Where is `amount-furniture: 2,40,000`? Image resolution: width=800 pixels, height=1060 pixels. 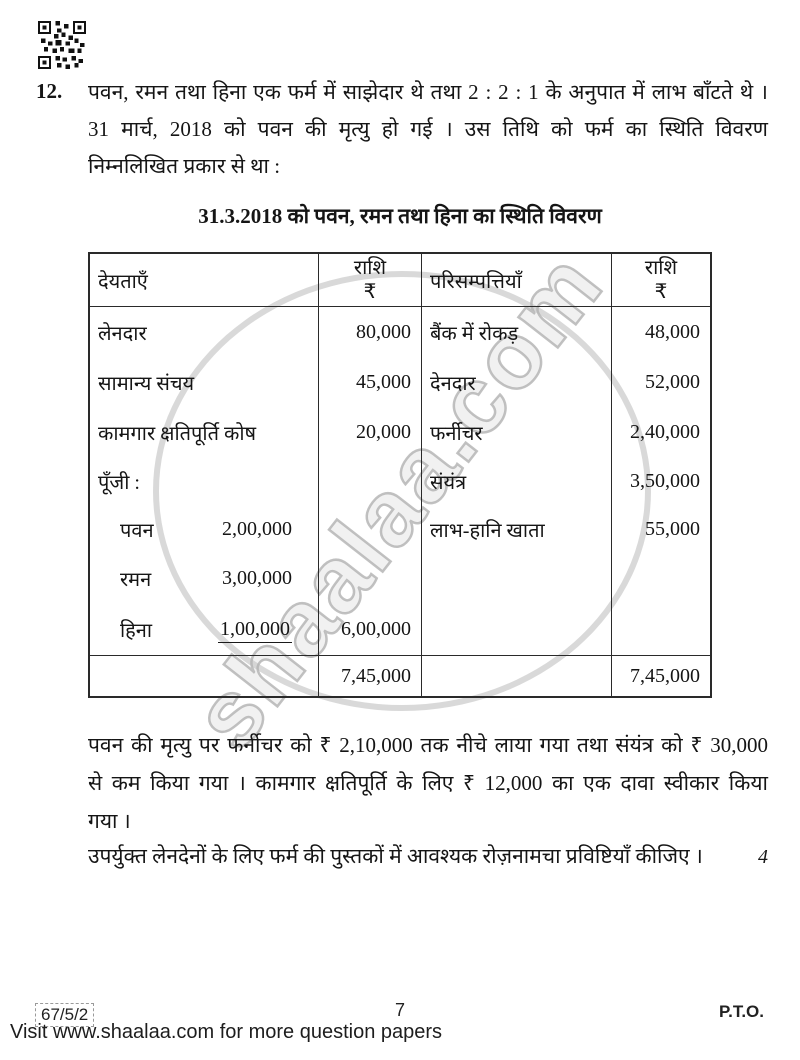 amount-furniture: 2,40,000 is located at coordinates (665, 431).